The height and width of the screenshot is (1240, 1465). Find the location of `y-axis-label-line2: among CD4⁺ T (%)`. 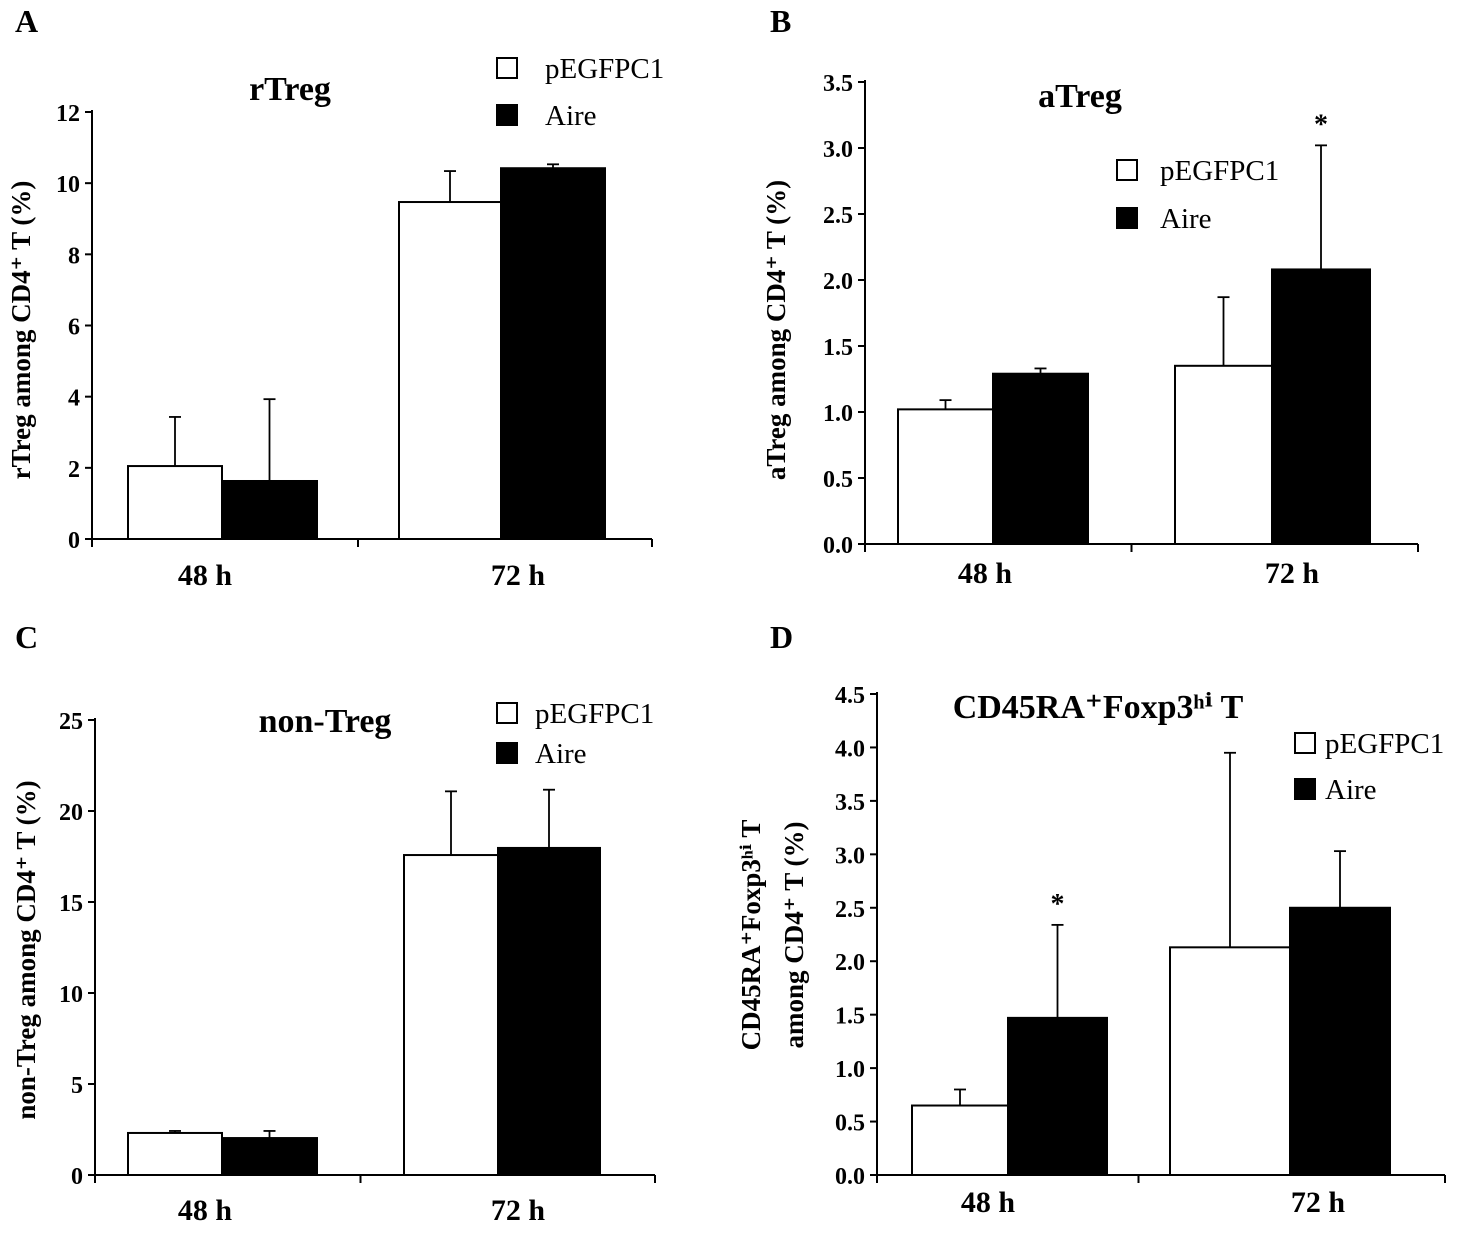

y-axis-label-line2: among CD4⁺ T (%) is located at coordinates (794, 934).